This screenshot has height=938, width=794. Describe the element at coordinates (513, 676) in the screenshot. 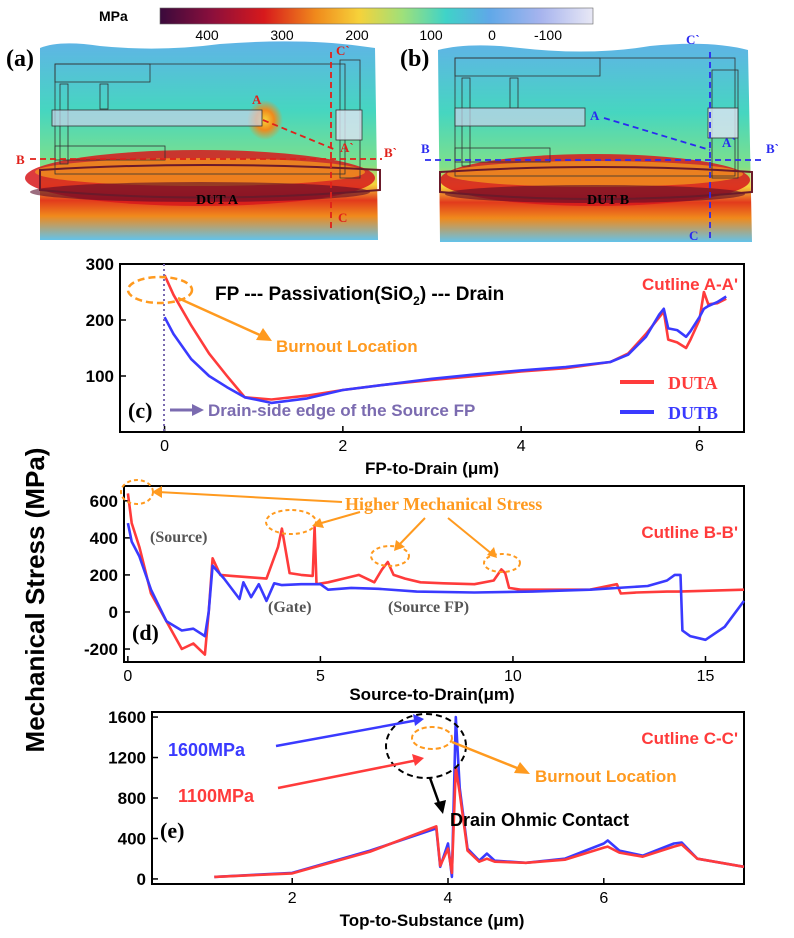

I see `x-tick-label: 10` at that location.